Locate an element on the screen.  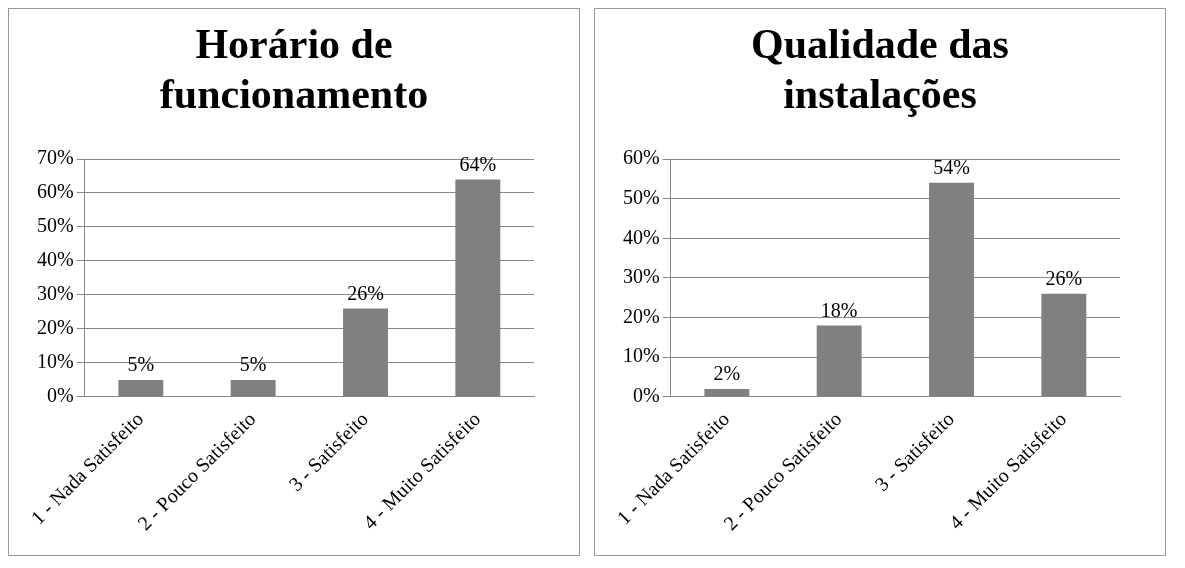
data-label: 54% is located at coordinates (951, 167).